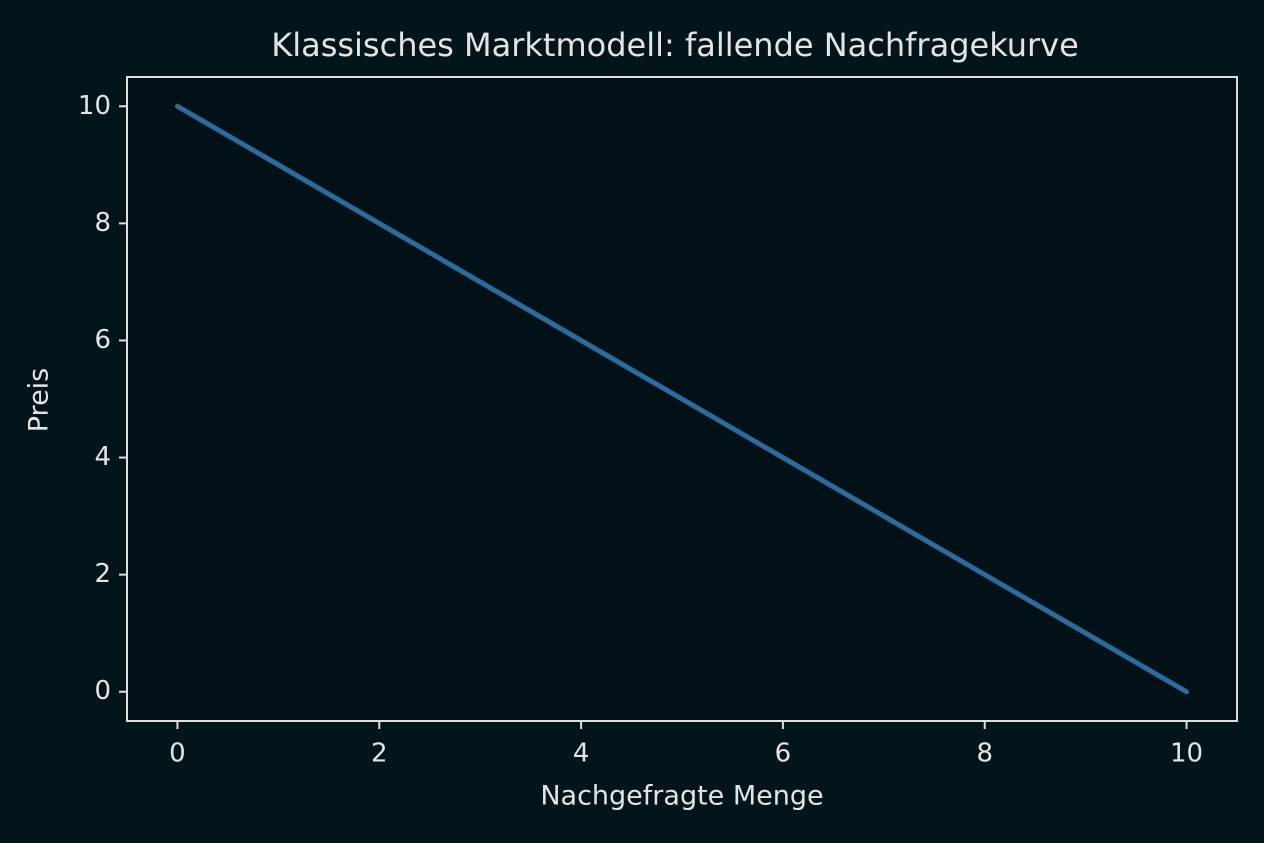 This screenshot has height=843, width=1264. What do you see at coordinates (177, 754) in the screenshot?
I see `x-tick-label: 0` at bounding box center [177, 754].